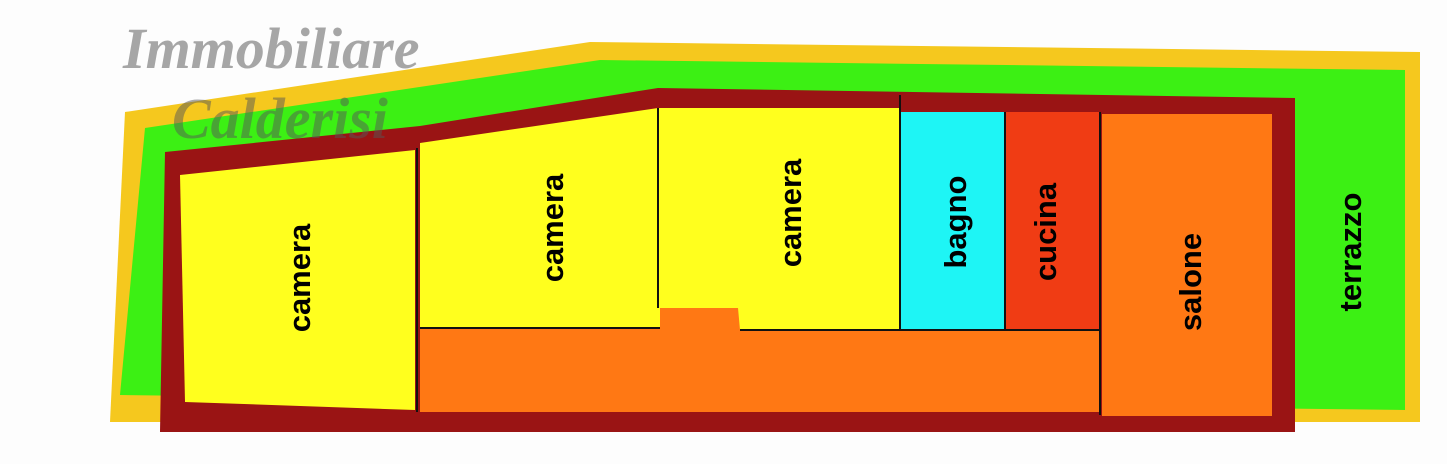 Image resolution: width=1447 pixels, height=464 pixels. Describe the element at coordinates (270, 48) in the screenshot. I see `watermark-line-1: Immobiliare` at that location.